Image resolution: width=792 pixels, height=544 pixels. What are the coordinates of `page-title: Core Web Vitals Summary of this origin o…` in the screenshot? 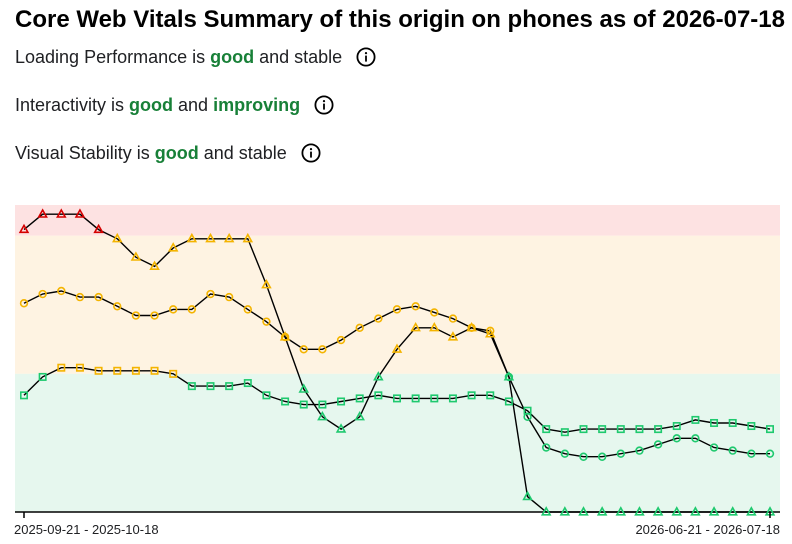 It's located at (400, 19).